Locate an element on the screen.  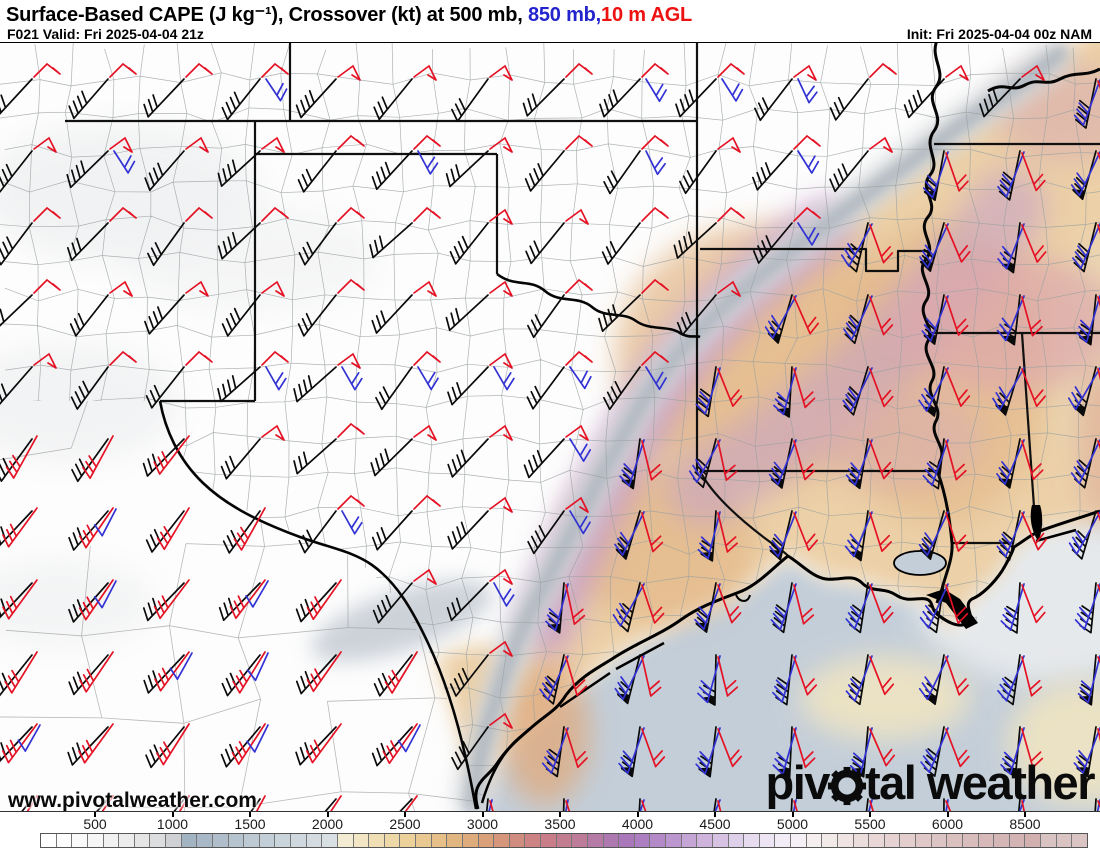
logo-text-piv: piv is located at coordinates (798, 782).